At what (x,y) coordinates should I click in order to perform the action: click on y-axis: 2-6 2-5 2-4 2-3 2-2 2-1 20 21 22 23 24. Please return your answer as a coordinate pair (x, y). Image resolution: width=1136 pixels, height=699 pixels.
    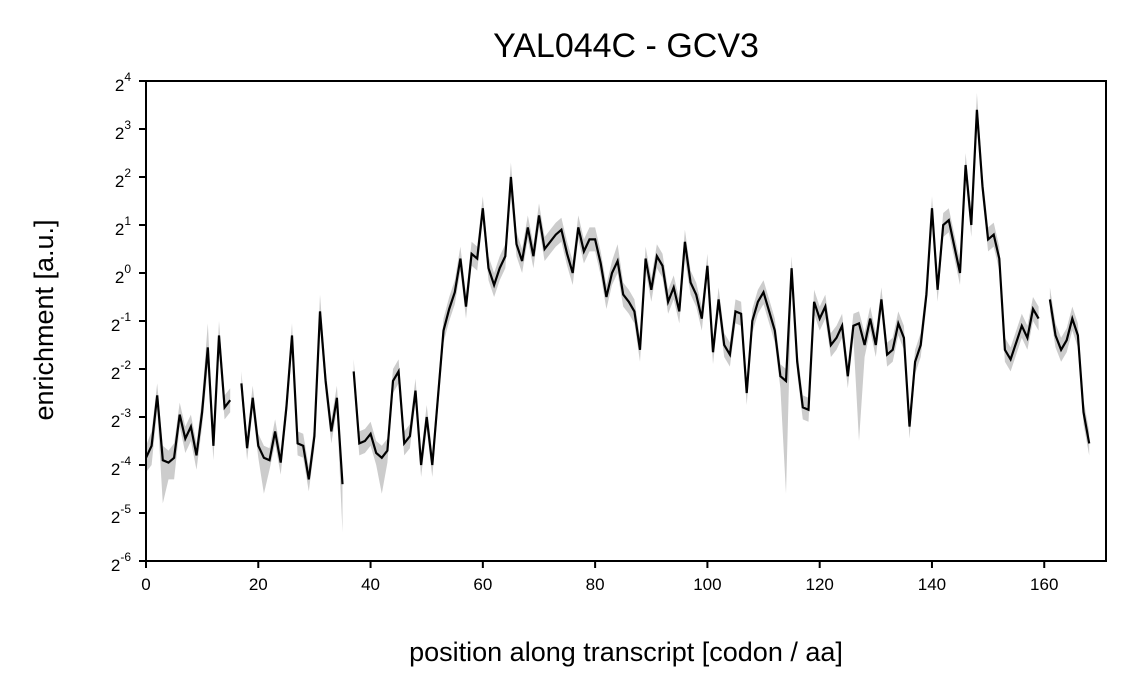
    Looking at the image, I should click on (128, 322).